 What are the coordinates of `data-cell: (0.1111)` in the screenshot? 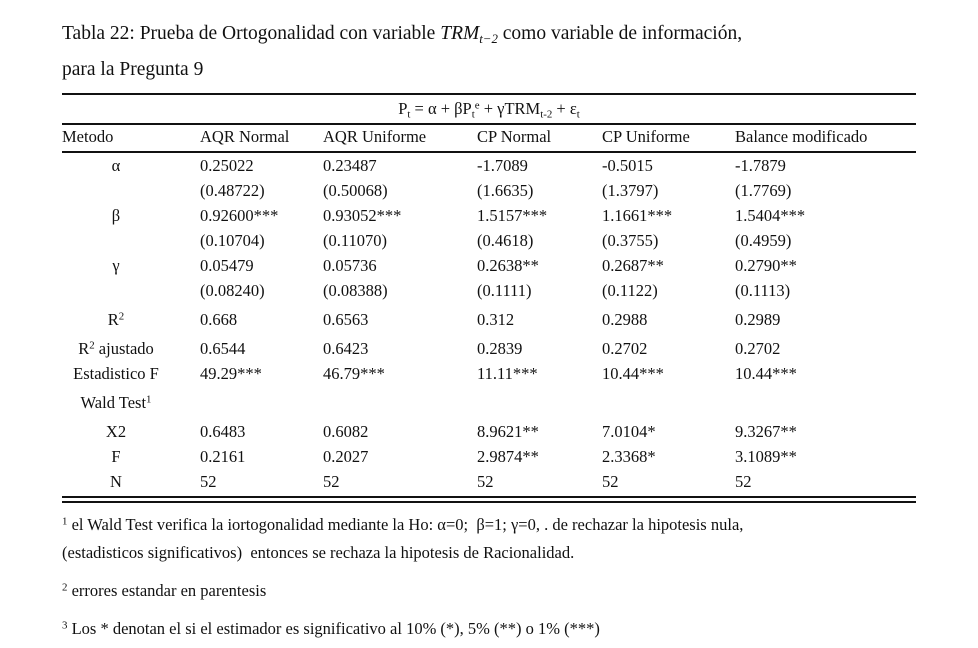 It's located at (504, 290).